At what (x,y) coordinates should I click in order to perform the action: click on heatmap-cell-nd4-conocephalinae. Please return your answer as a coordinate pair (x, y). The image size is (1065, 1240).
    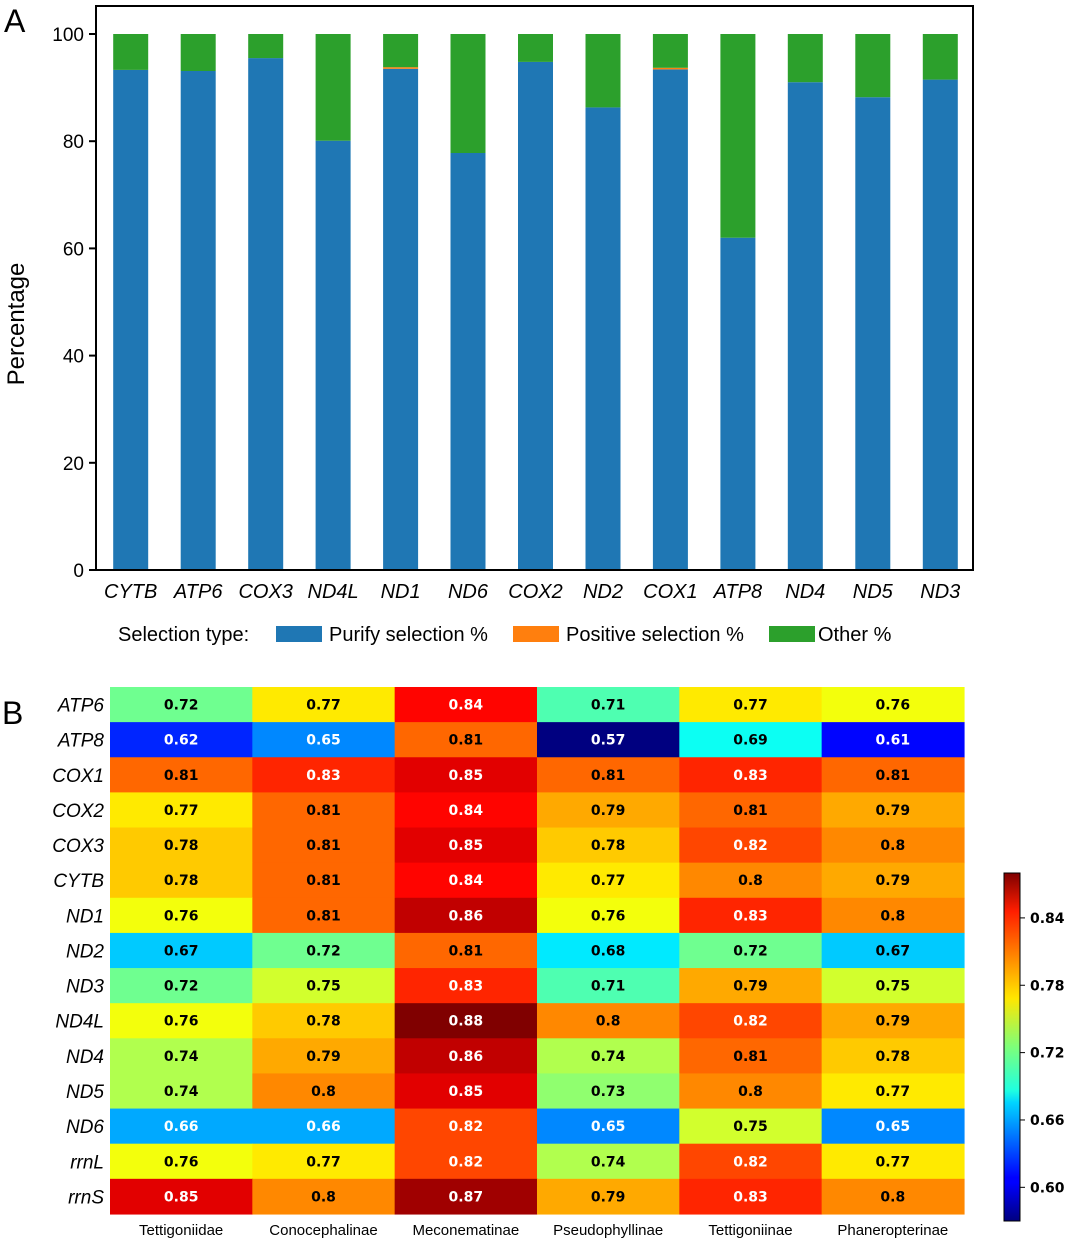
    Looking at the image, I should click on (324, 1056).